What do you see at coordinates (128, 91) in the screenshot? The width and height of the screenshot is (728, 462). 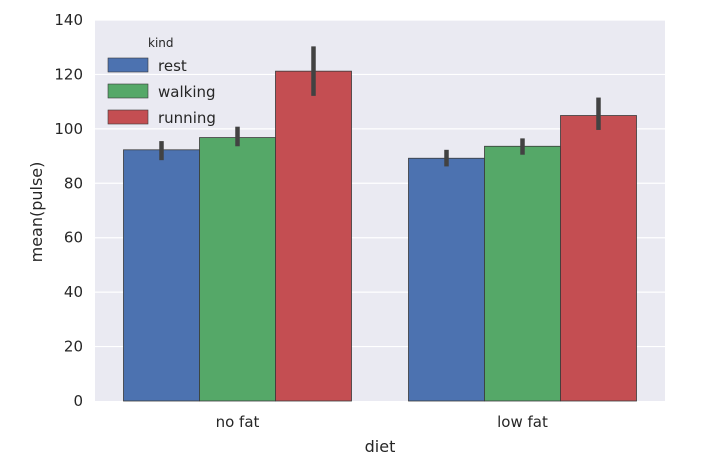 I see `legend-swatch-walking` at bounding box center [128, 91].